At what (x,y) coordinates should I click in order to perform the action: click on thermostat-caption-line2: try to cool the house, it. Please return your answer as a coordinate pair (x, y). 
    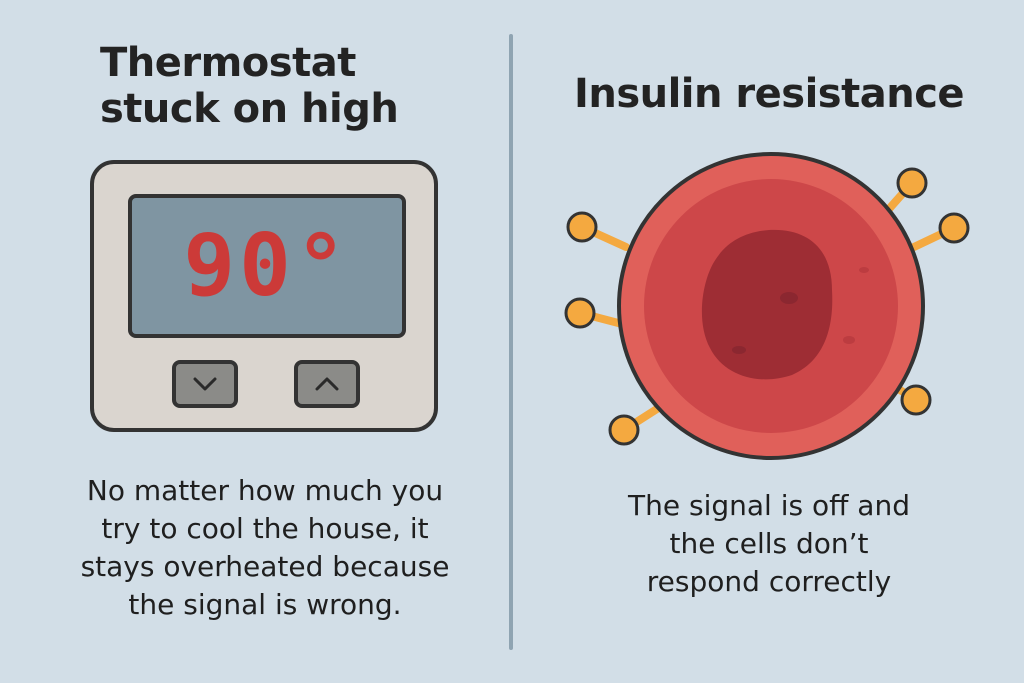
    Looking at the image, I should click on (265, 528).